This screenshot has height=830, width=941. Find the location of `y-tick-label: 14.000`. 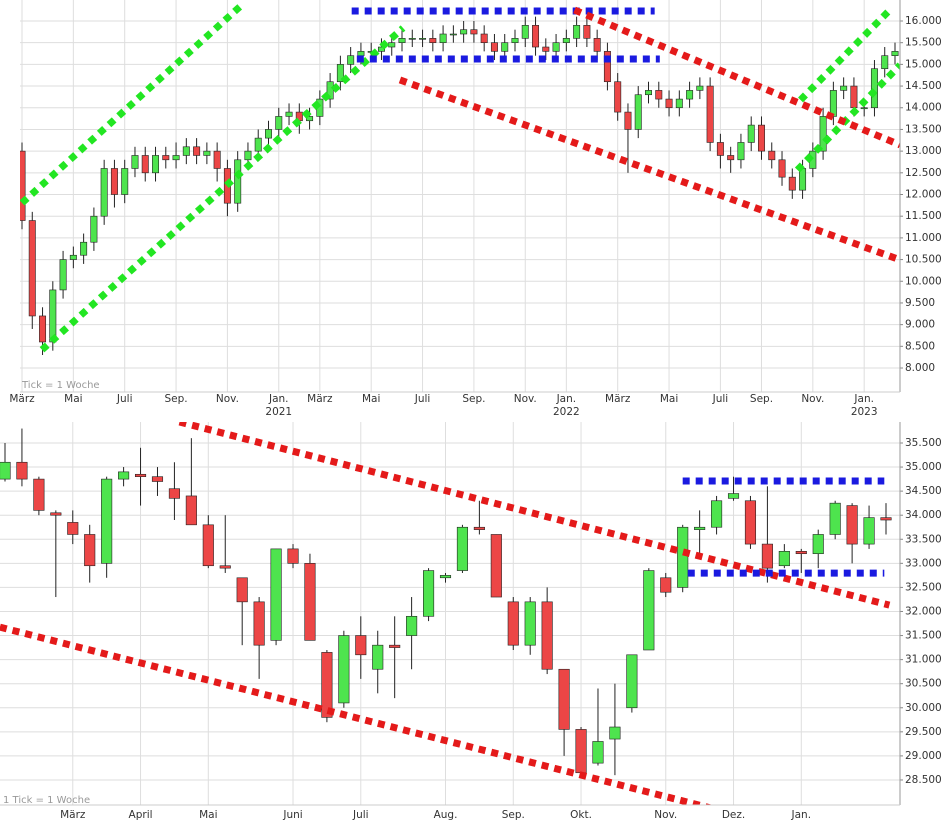

y-tick-label: 14.000 is located at coordinates (923, 108).